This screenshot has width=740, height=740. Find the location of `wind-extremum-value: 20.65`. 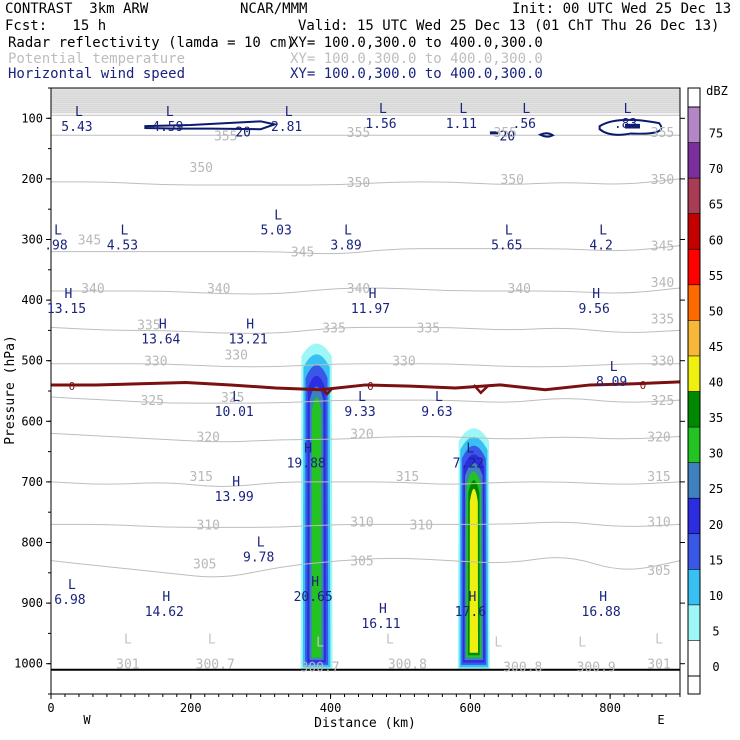

wind-extremum-value: 20.65 is located at coordinates (313, 597).